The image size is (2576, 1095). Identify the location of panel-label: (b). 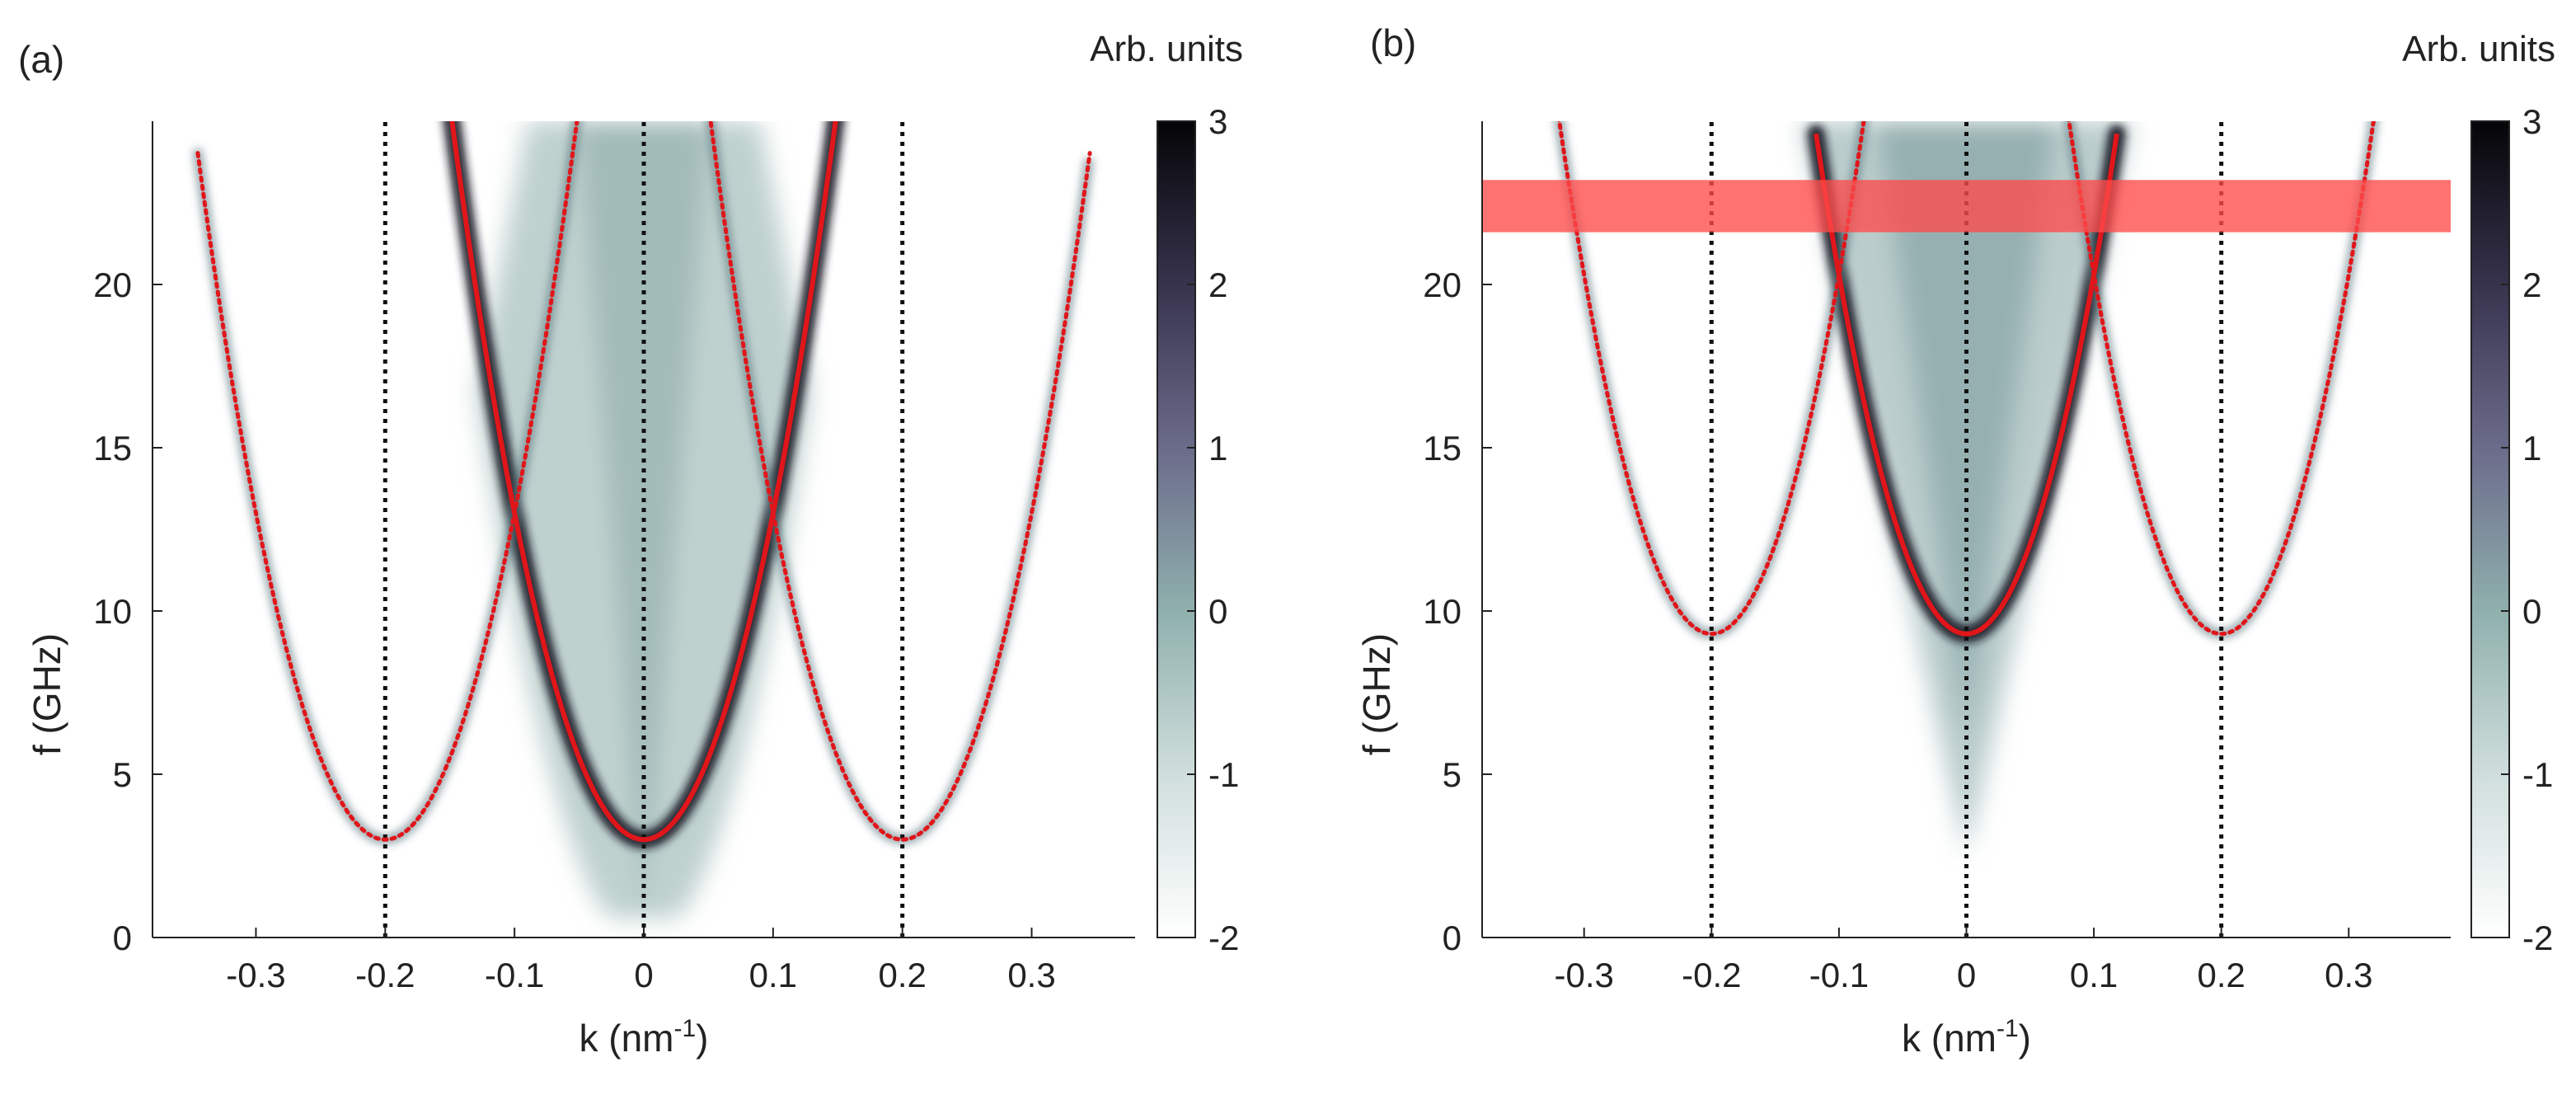
(1393, 42).